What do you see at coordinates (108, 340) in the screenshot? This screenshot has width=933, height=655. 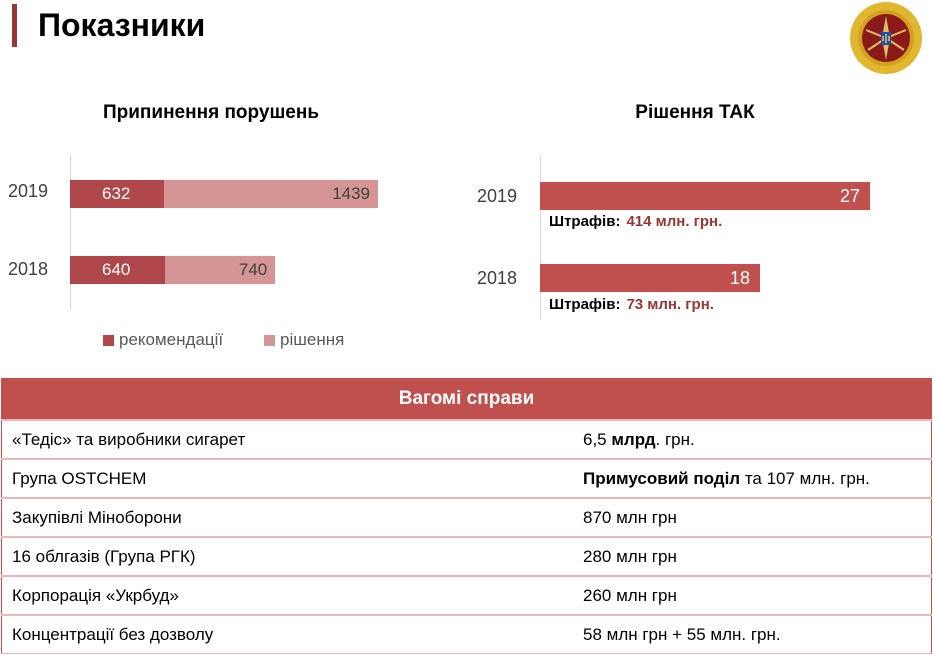 I see `legend-swatch-recommendations` at bounding box center [108, 340].